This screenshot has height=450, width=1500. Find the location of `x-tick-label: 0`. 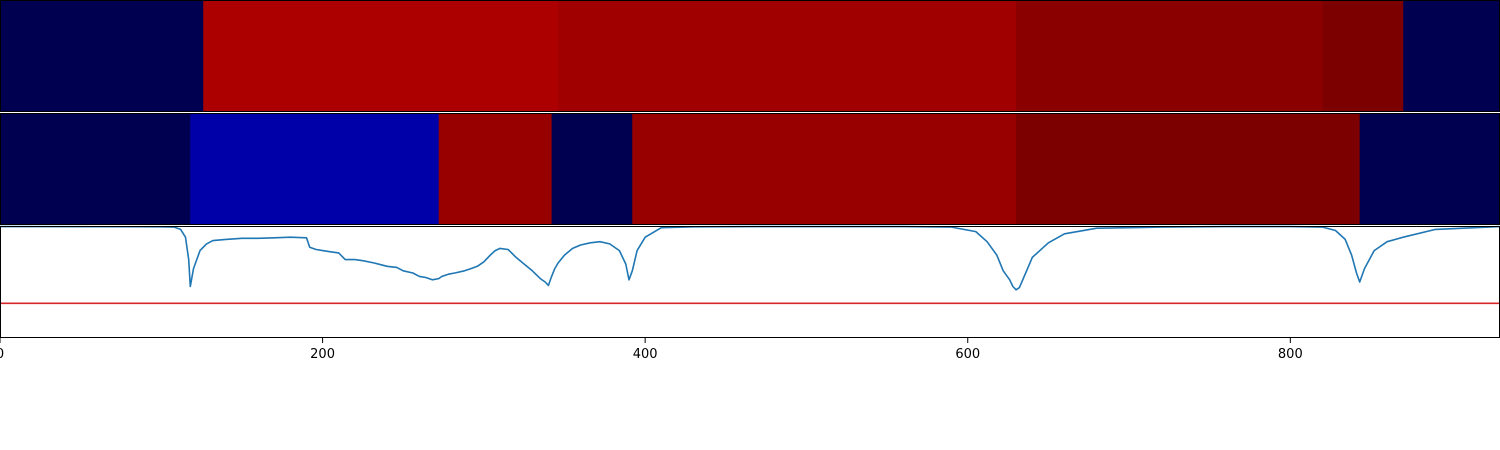

x-tick-label: 0 is located at coordinates (2, 354).